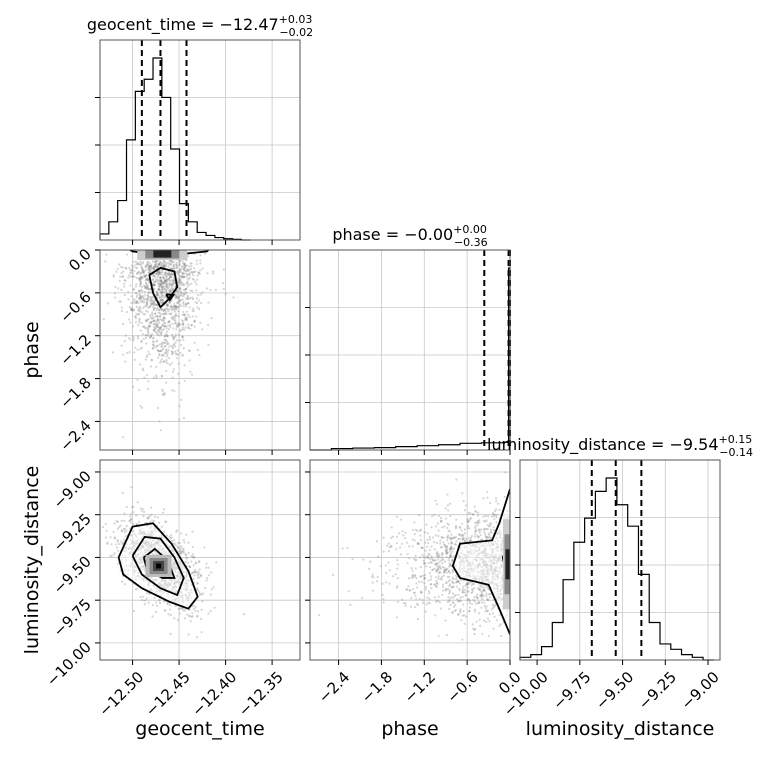 This screenshot has height=760, width=760. I want to click on title-minus: −0.02, so click(296, 32).